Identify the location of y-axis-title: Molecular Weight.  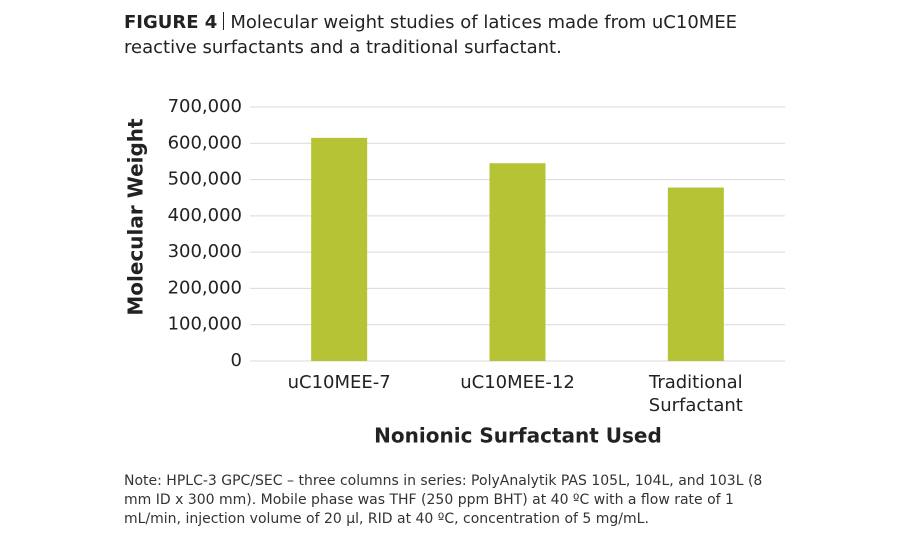
(136, 217).